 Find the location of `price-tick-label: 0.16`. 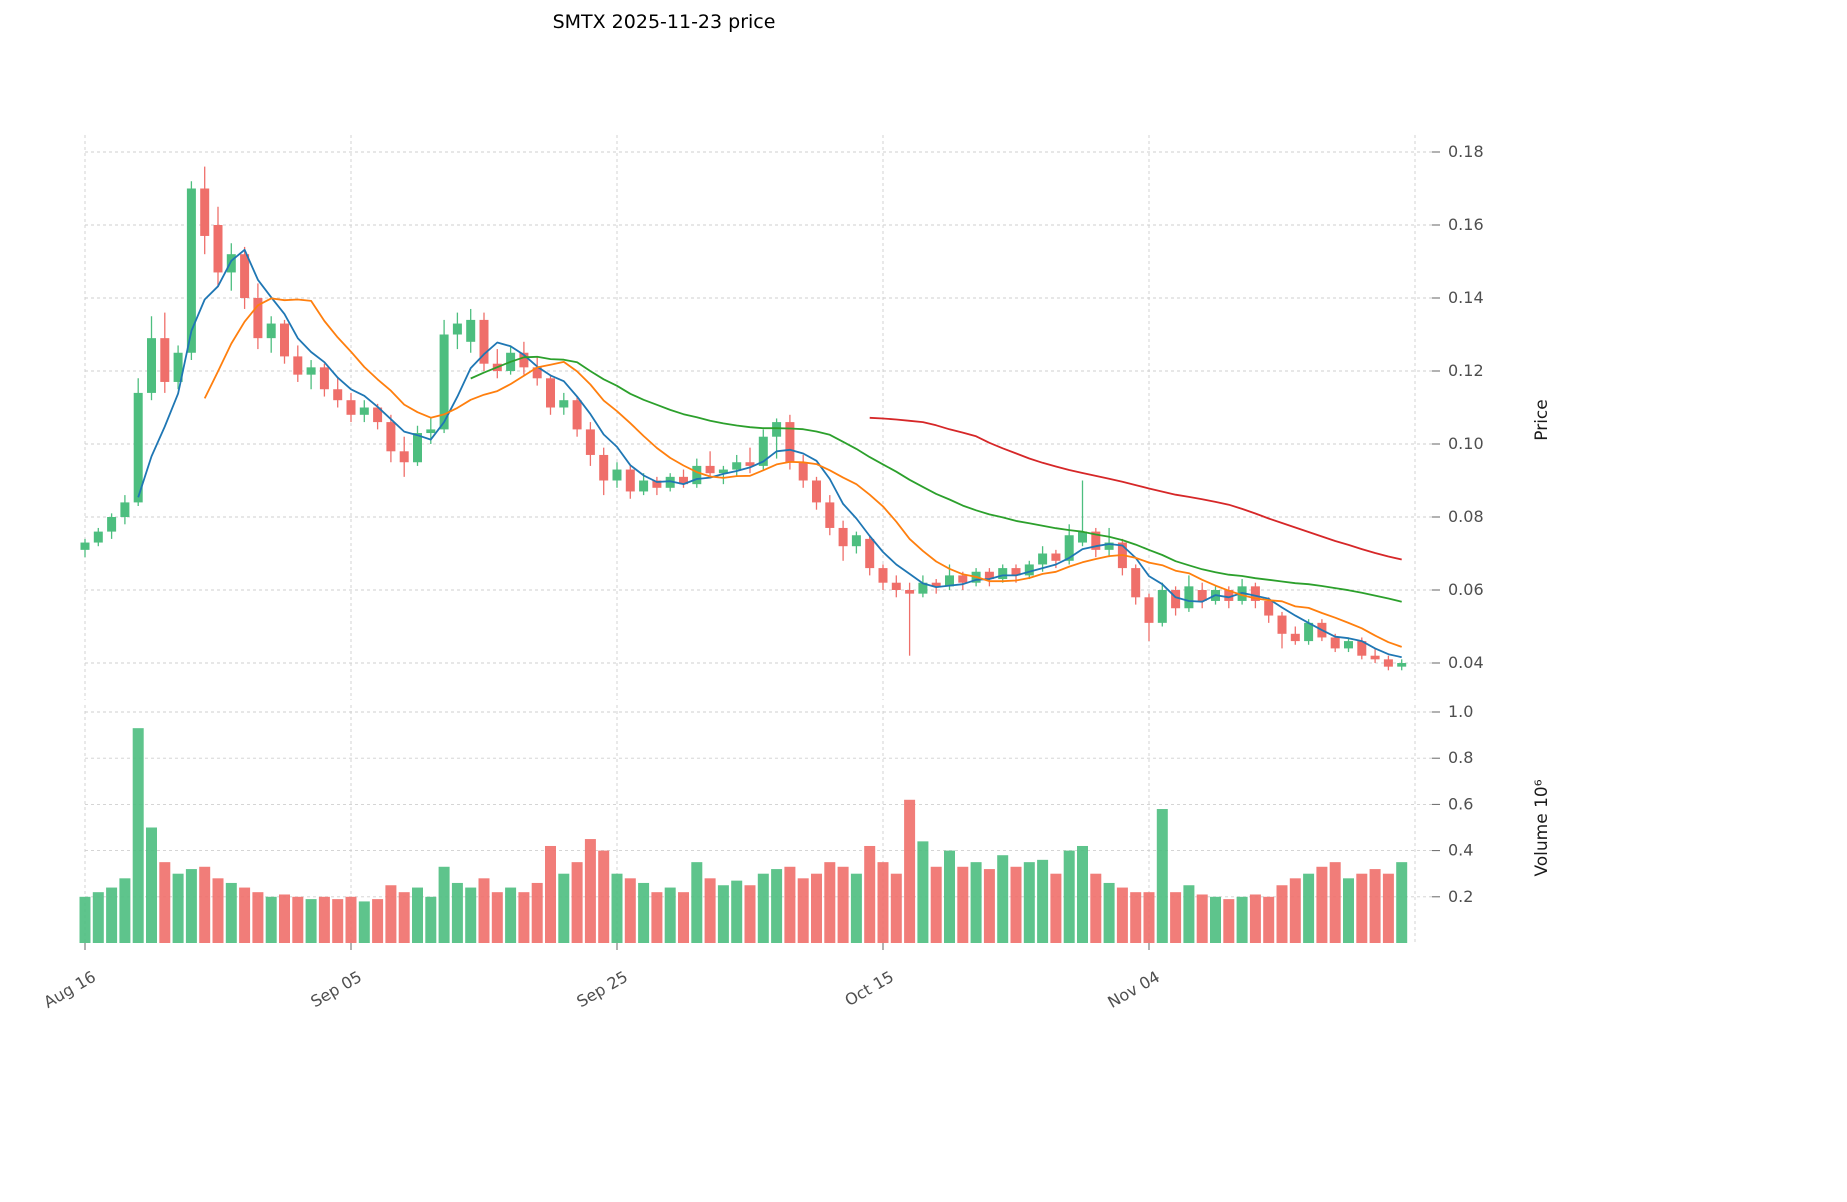

price-tick-label: 0.16 is located at coordinates (1466, 224).